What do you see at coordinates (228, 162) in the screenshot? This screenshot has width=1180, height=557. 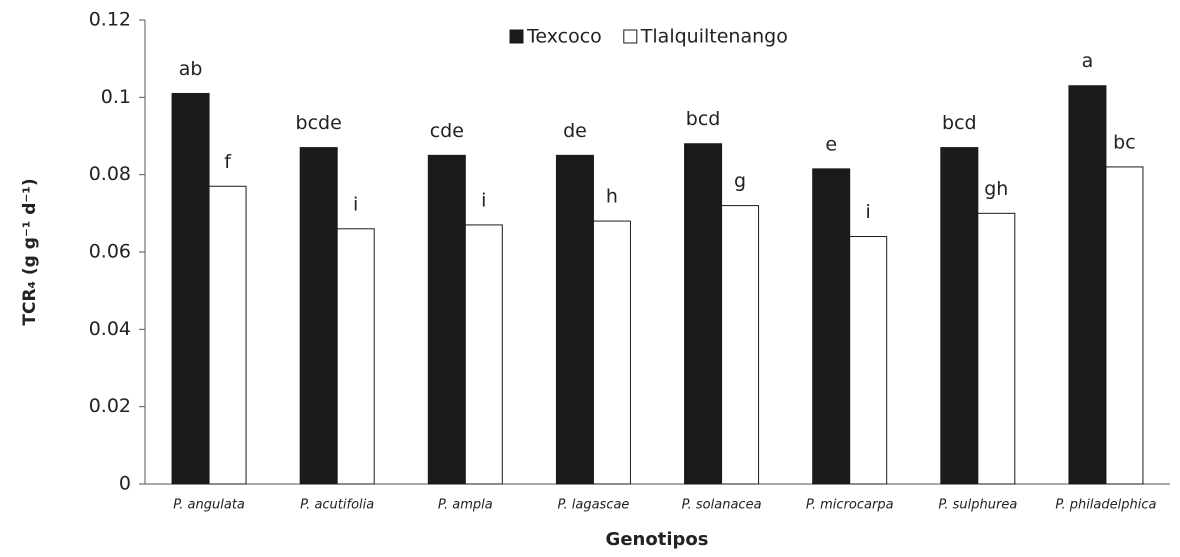 I see `bar-letter: f` at bounding box center [228, 162].